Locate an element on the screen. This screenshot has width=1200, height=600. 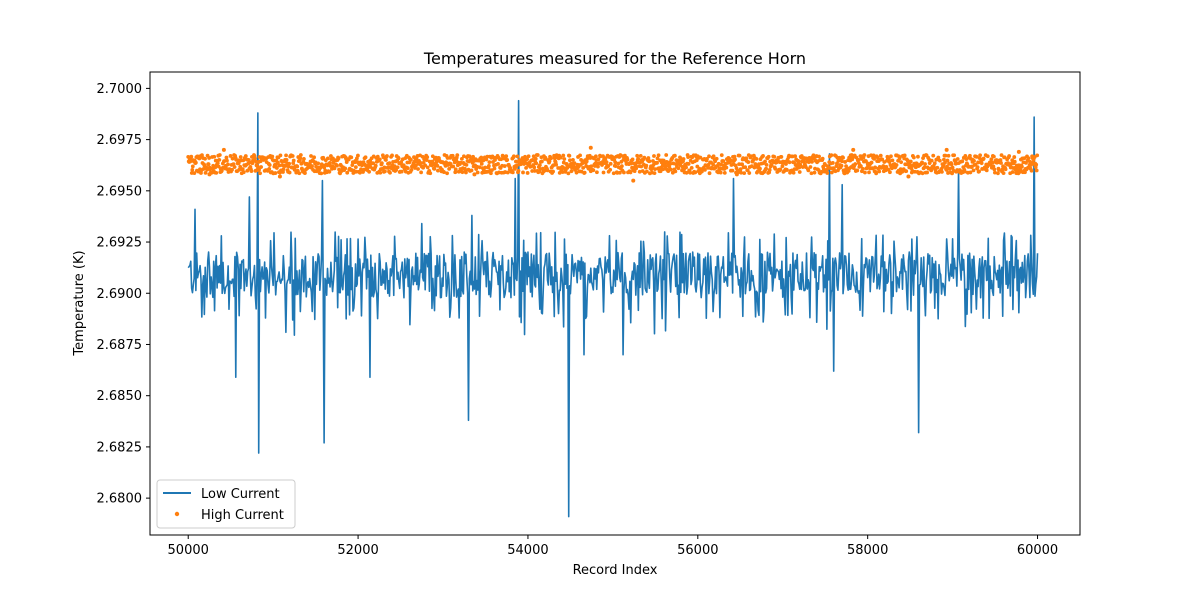
y-tick-label: 2.6825 is located at coordinates (120, 447).